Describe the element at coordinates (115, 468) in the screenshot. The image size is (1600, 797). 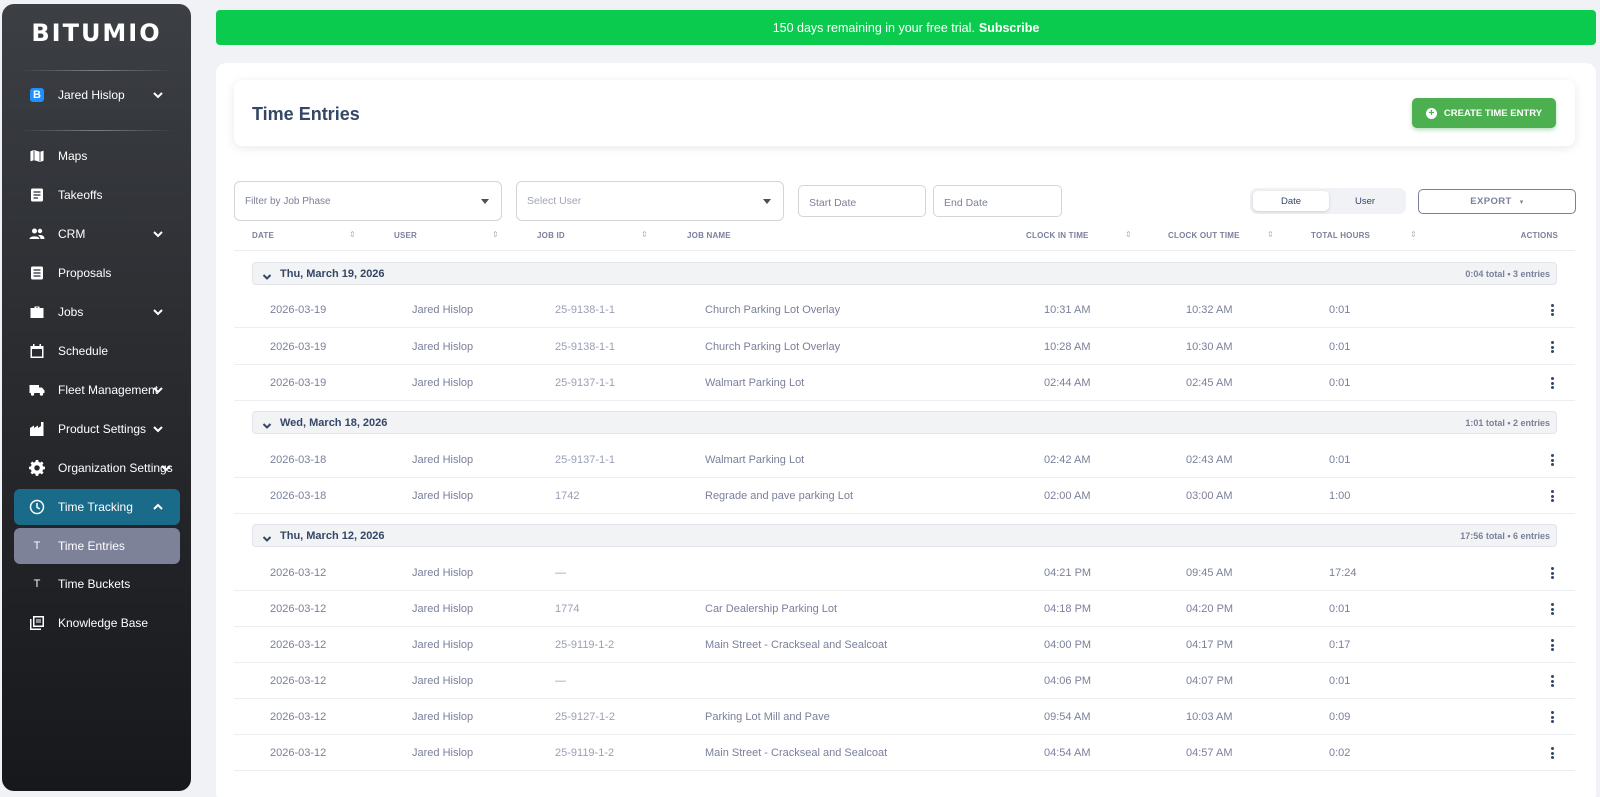
I see `sidebar-item-label: Organization Settings` at that location.